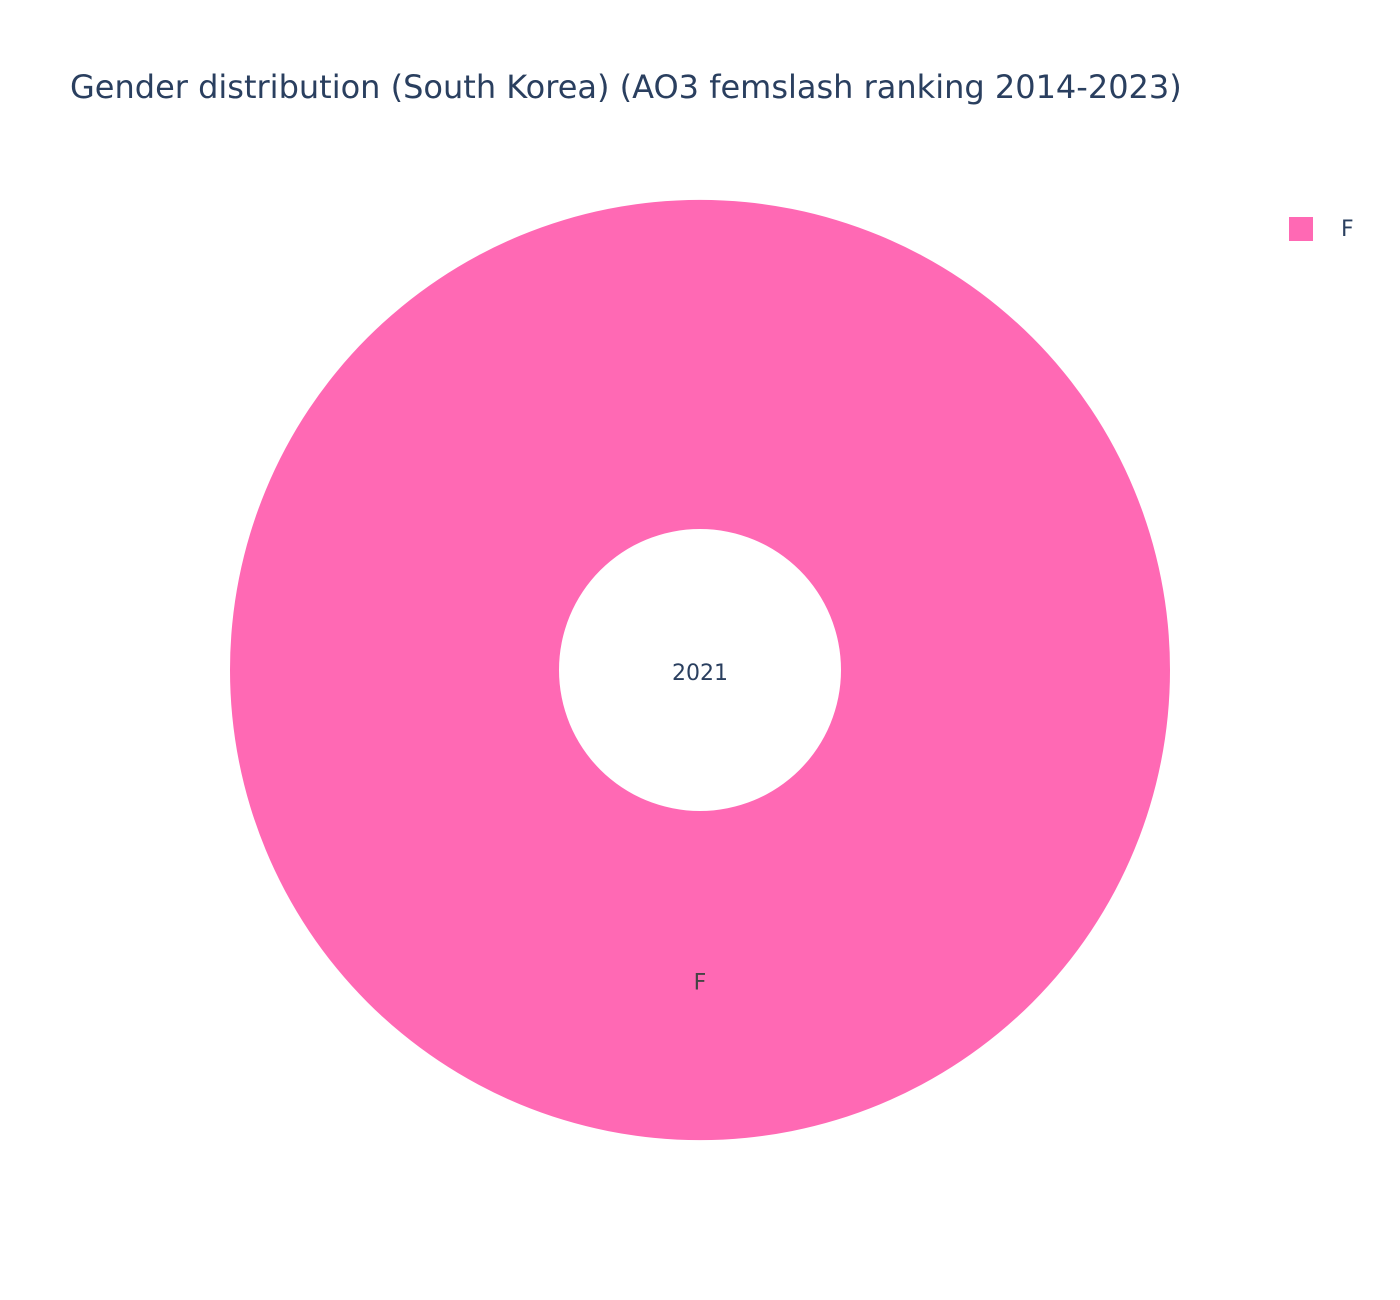 The height and width of the screenshot is (1300, 1400). Describe the element at coordinates (700, 673) in the screenshot. I see `center-label: 2021` at that location.